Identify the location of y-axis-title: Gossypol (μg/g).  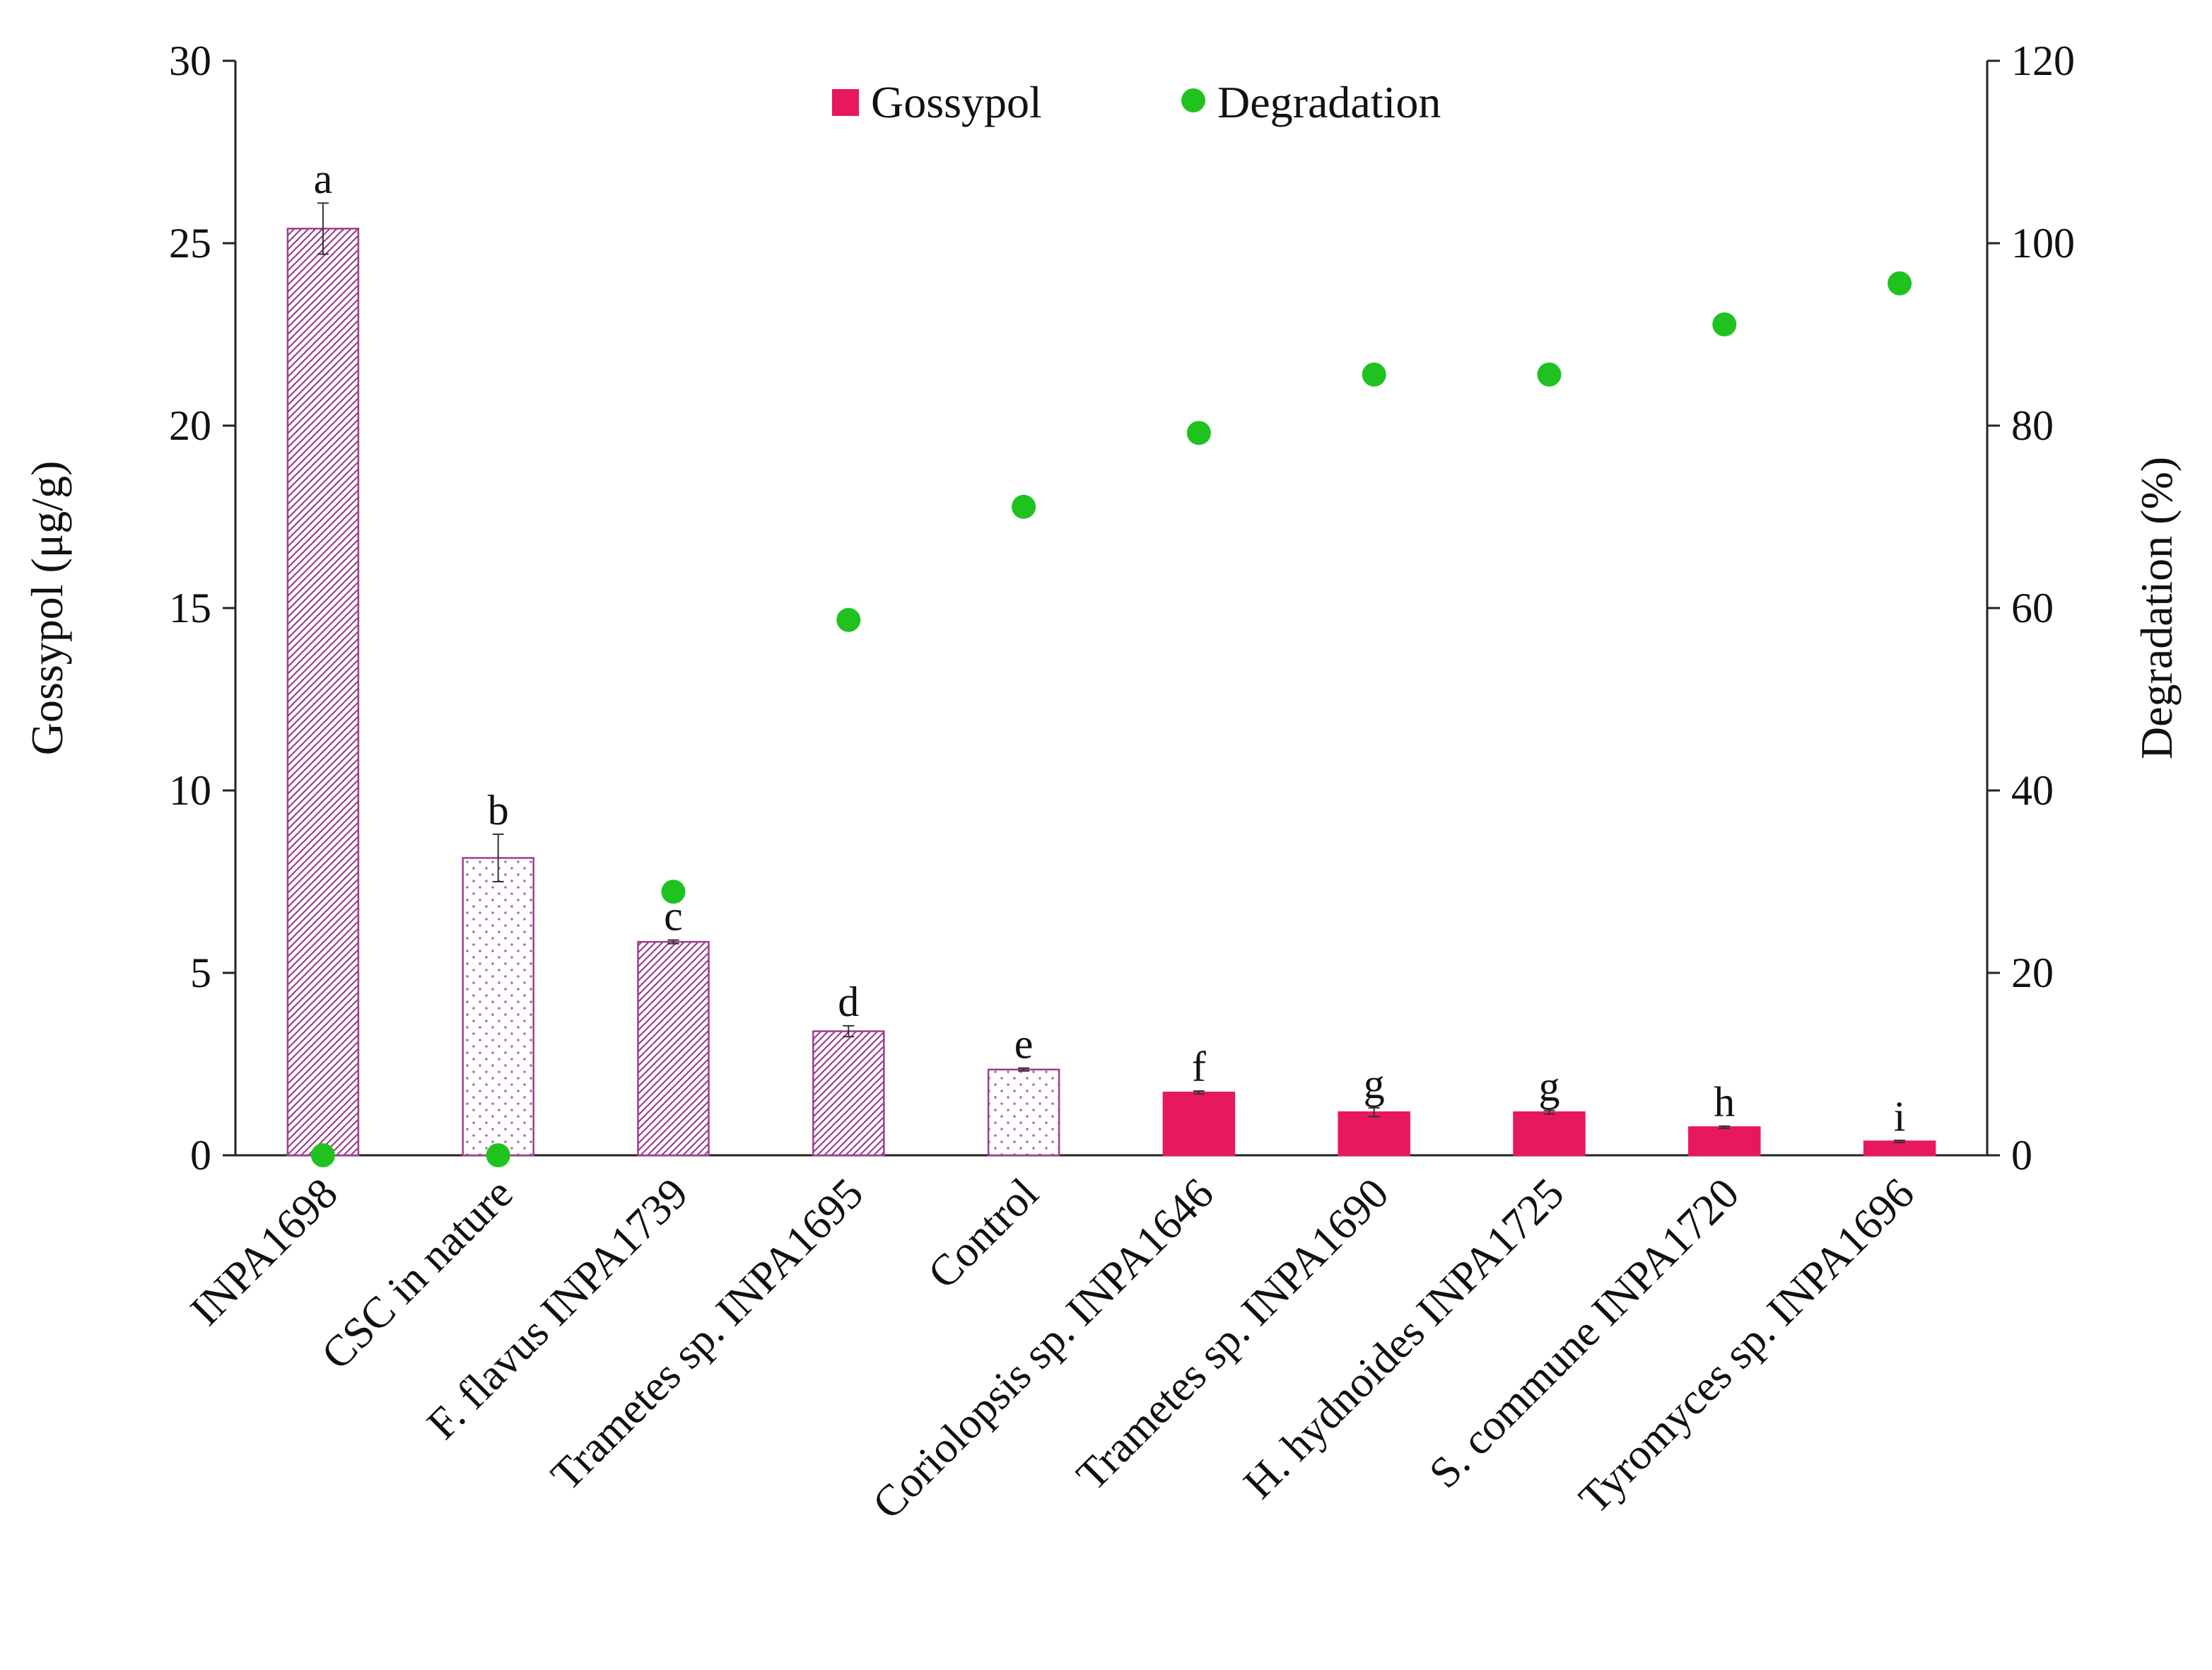
(47, 608).